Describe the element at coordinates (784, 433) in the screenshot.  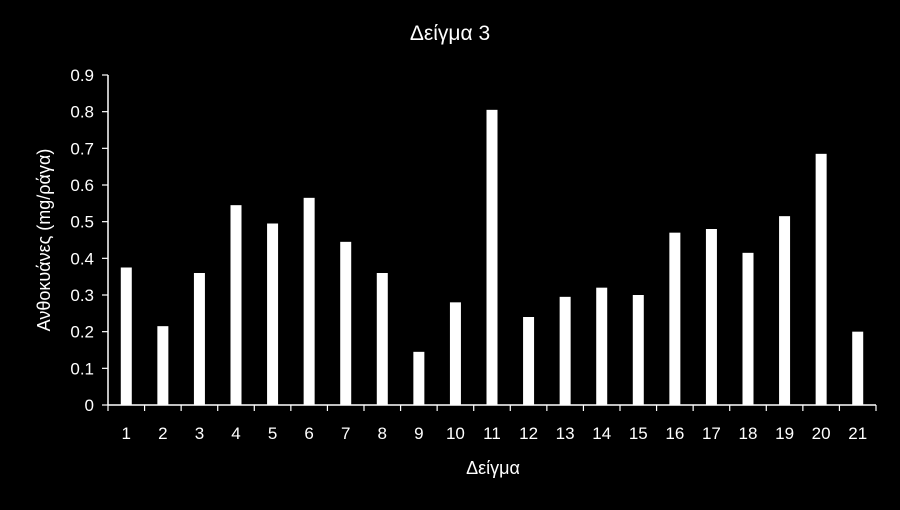
I see `x-tick-label: 19` at that location.